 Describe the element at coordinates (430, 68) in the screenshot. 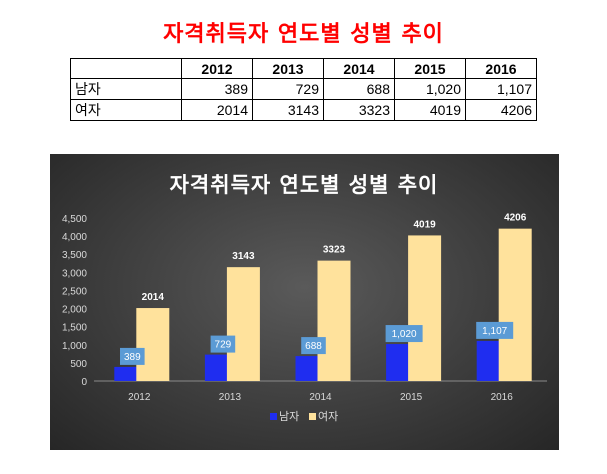

I see `table-header-cell: 2015` at that location.